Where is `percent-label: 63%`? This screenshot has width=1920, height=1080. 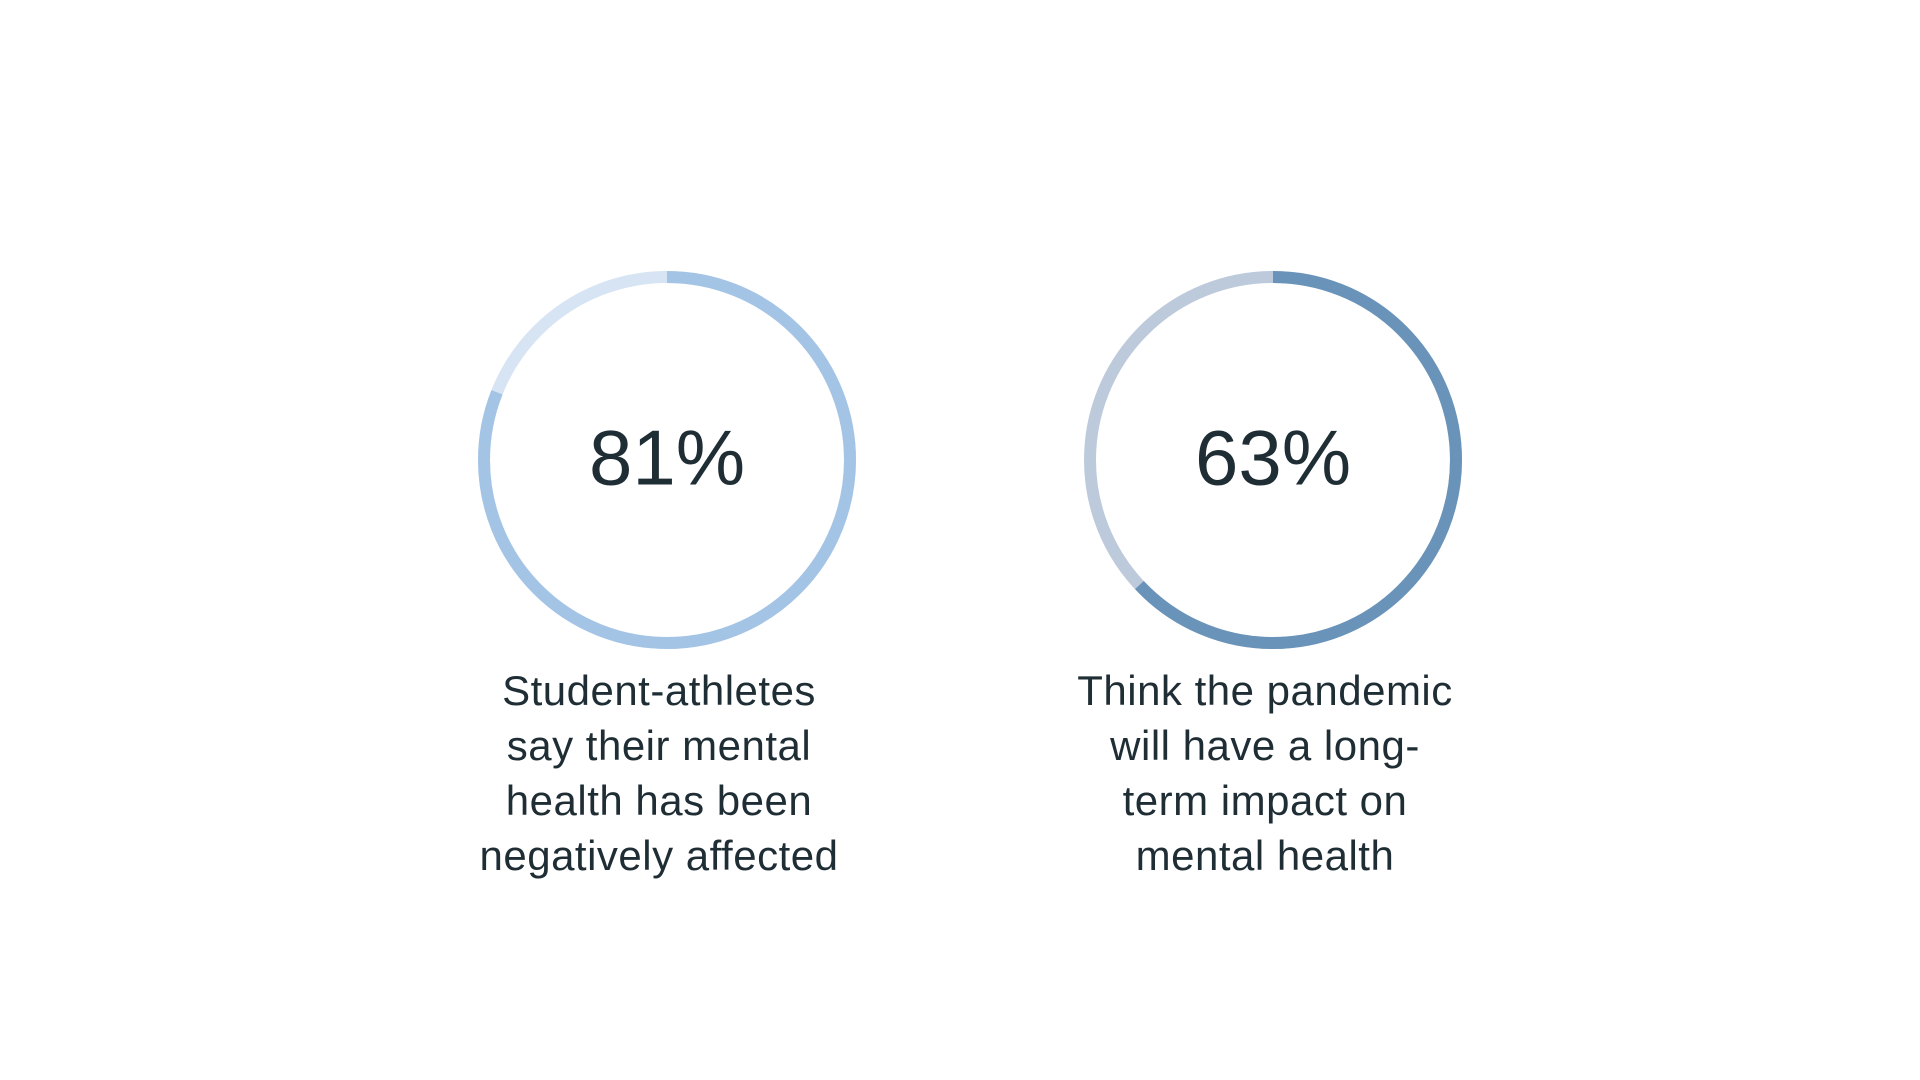
percent-label: 63% is located at coordinates (1273, 458).